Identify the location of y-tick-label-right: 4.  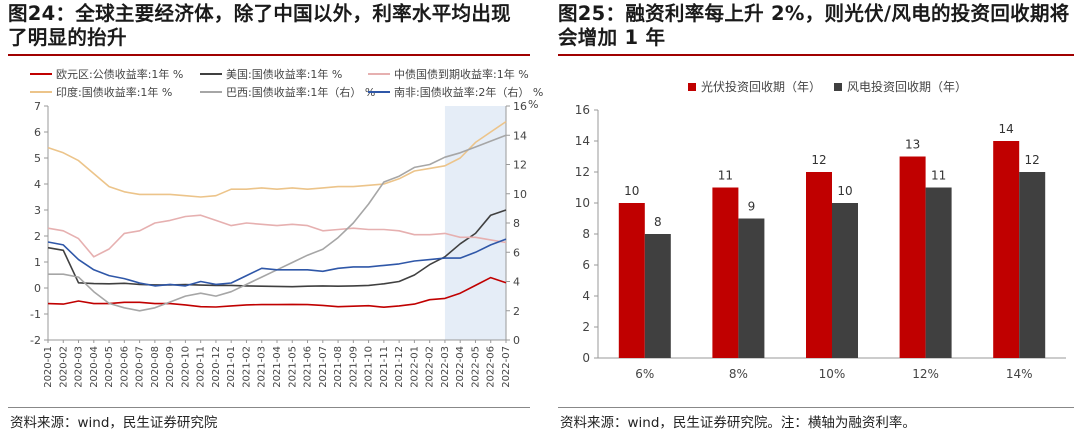
(516, 282).